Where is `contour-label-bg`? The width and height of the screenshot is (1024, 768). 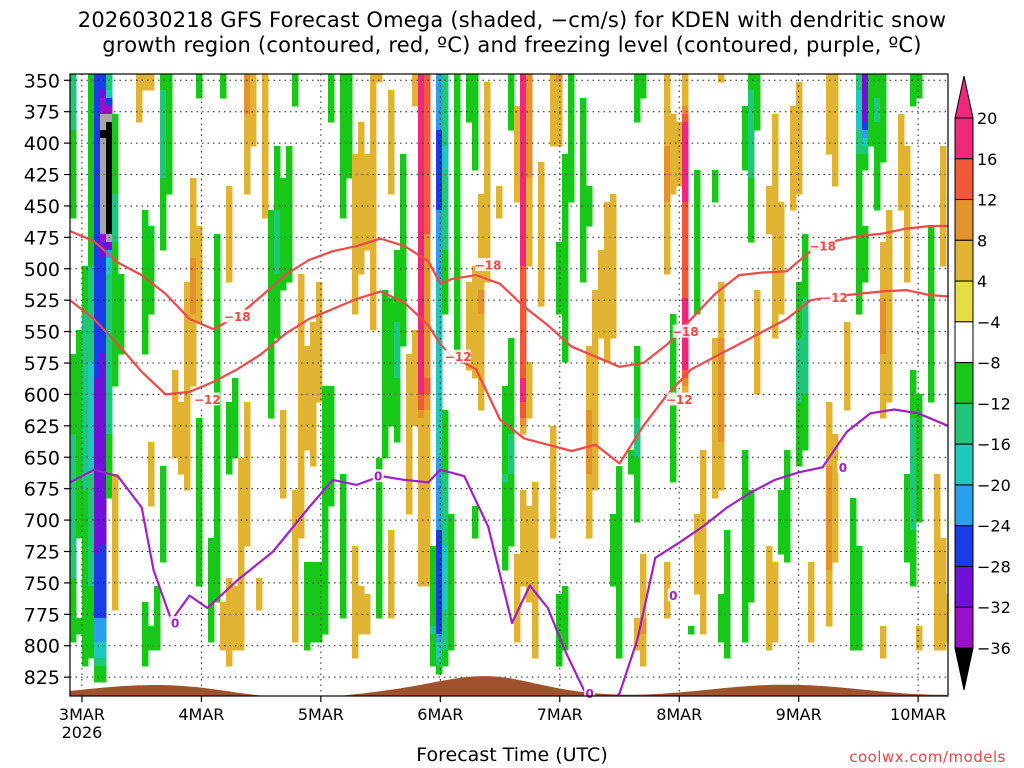
contour-label-bg is located at coordinates (590, 693).